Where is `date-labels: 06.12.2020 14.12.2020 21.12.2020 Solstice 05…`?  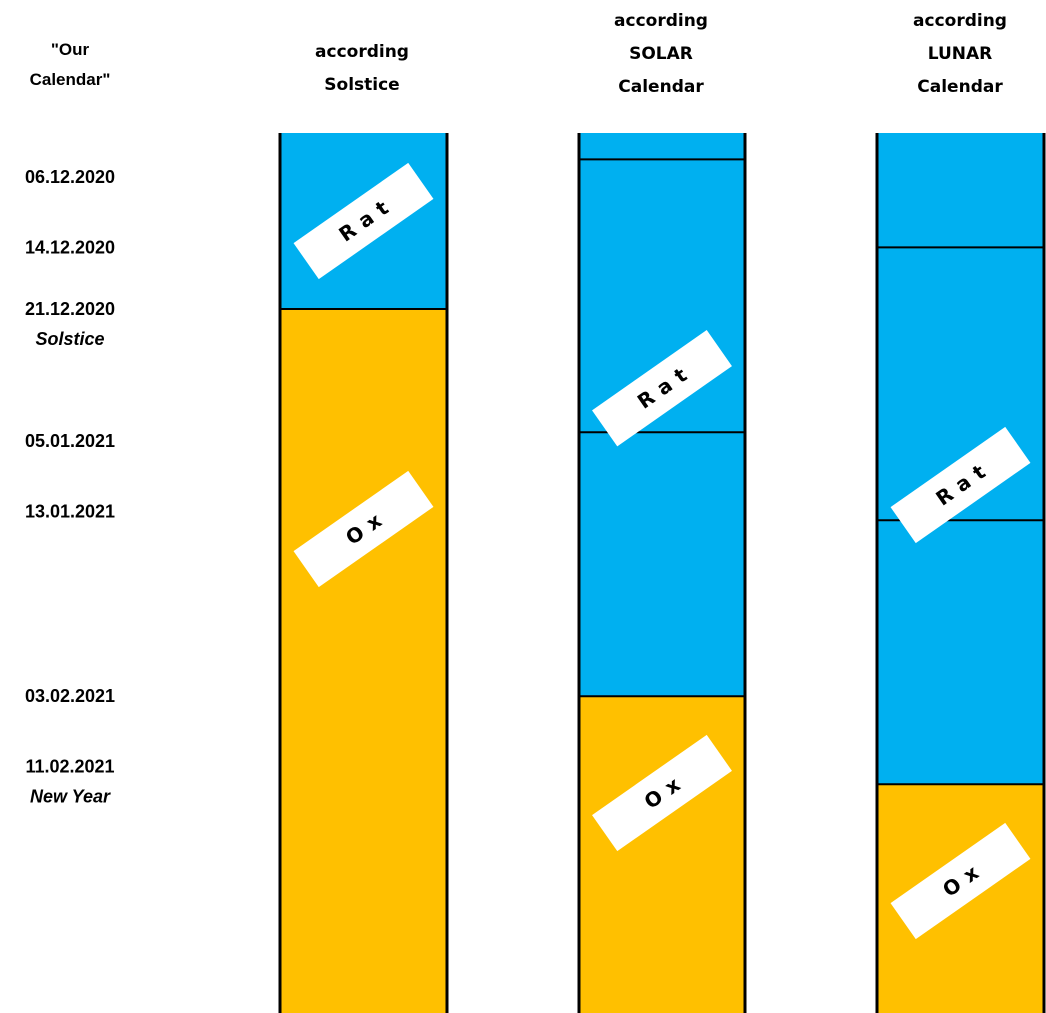 date-labels: 06.12.2020 14.12.2020 21.12.2020 Solstice 05… is located at coordinates (70, 487).